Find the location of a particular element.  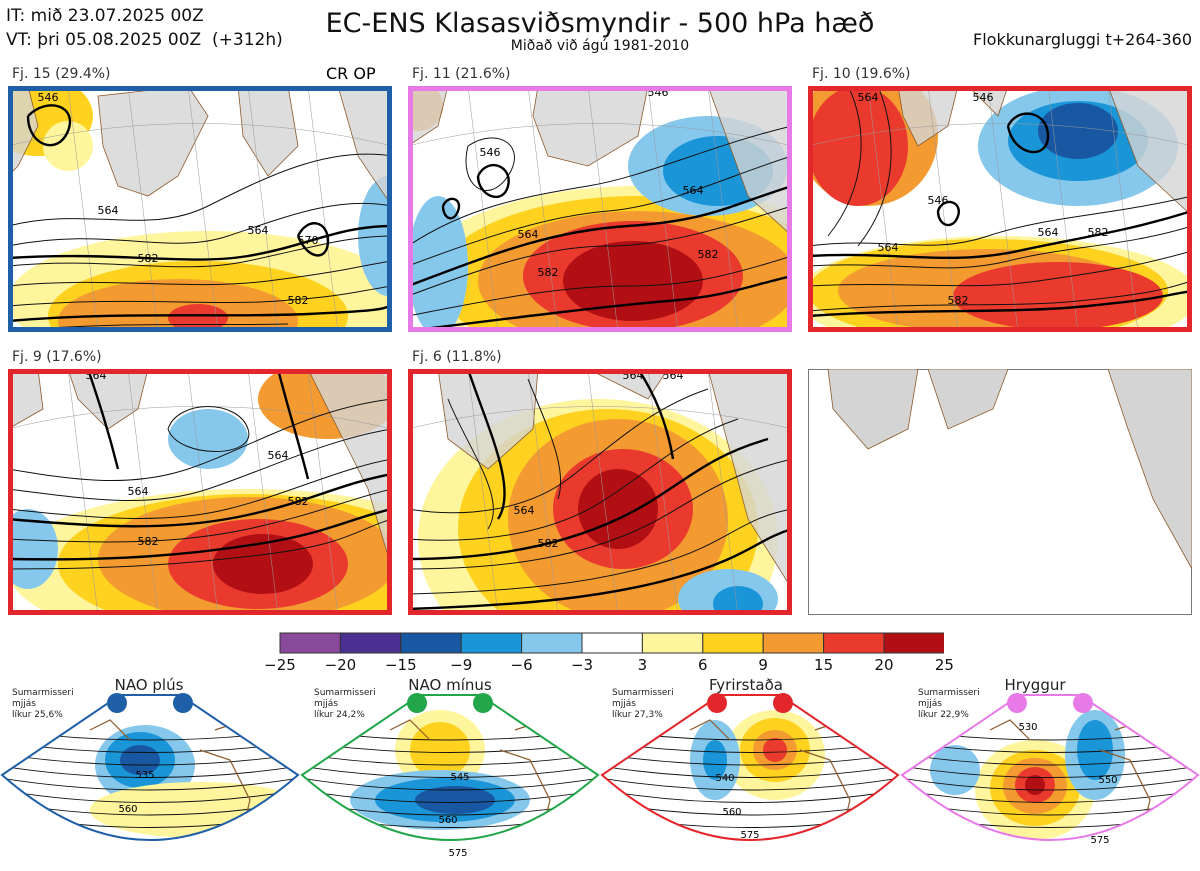

regime-map-nao-plus: 535 560 is located at coordinates (150, 767).